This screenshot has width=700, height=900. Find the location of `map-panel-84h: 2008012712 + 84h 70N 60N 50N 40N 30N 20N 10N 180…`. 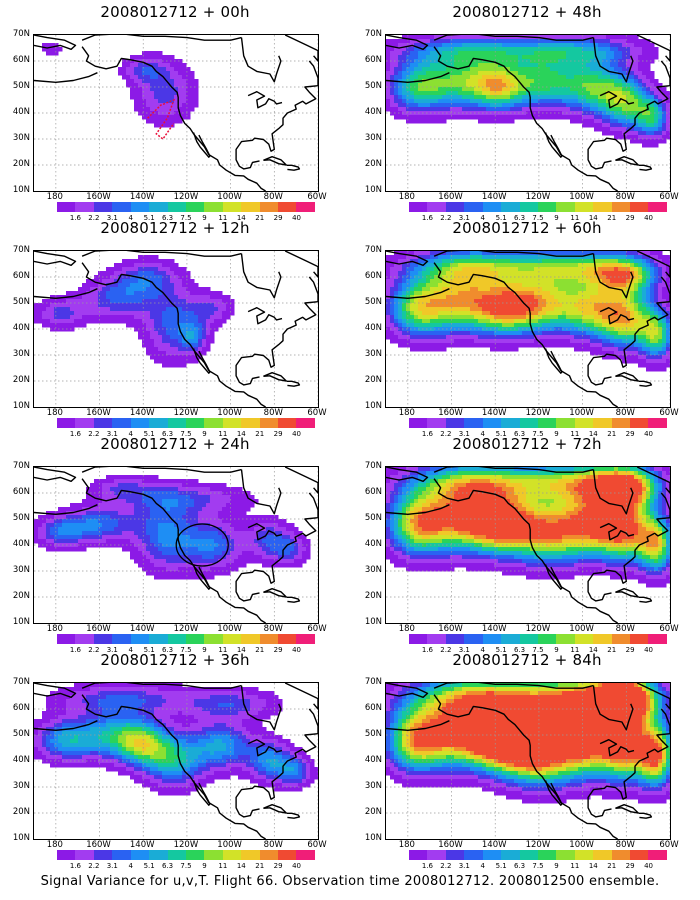

map-panel-84h: 2008012712 + 84h 70N 60N 50N 40N 30N 20N 10N 180… is located at coordinates (522, 760).